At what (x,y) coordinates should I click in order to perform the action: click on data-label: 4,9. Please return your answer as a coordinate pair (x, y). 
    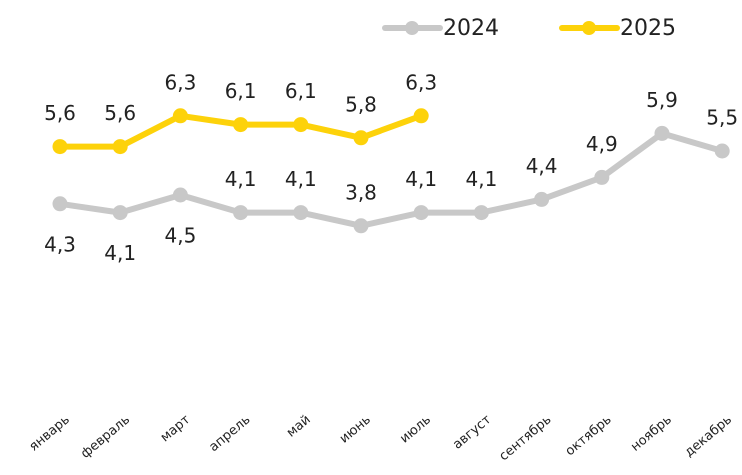
    Looking at the image, I should click on (602, 144).